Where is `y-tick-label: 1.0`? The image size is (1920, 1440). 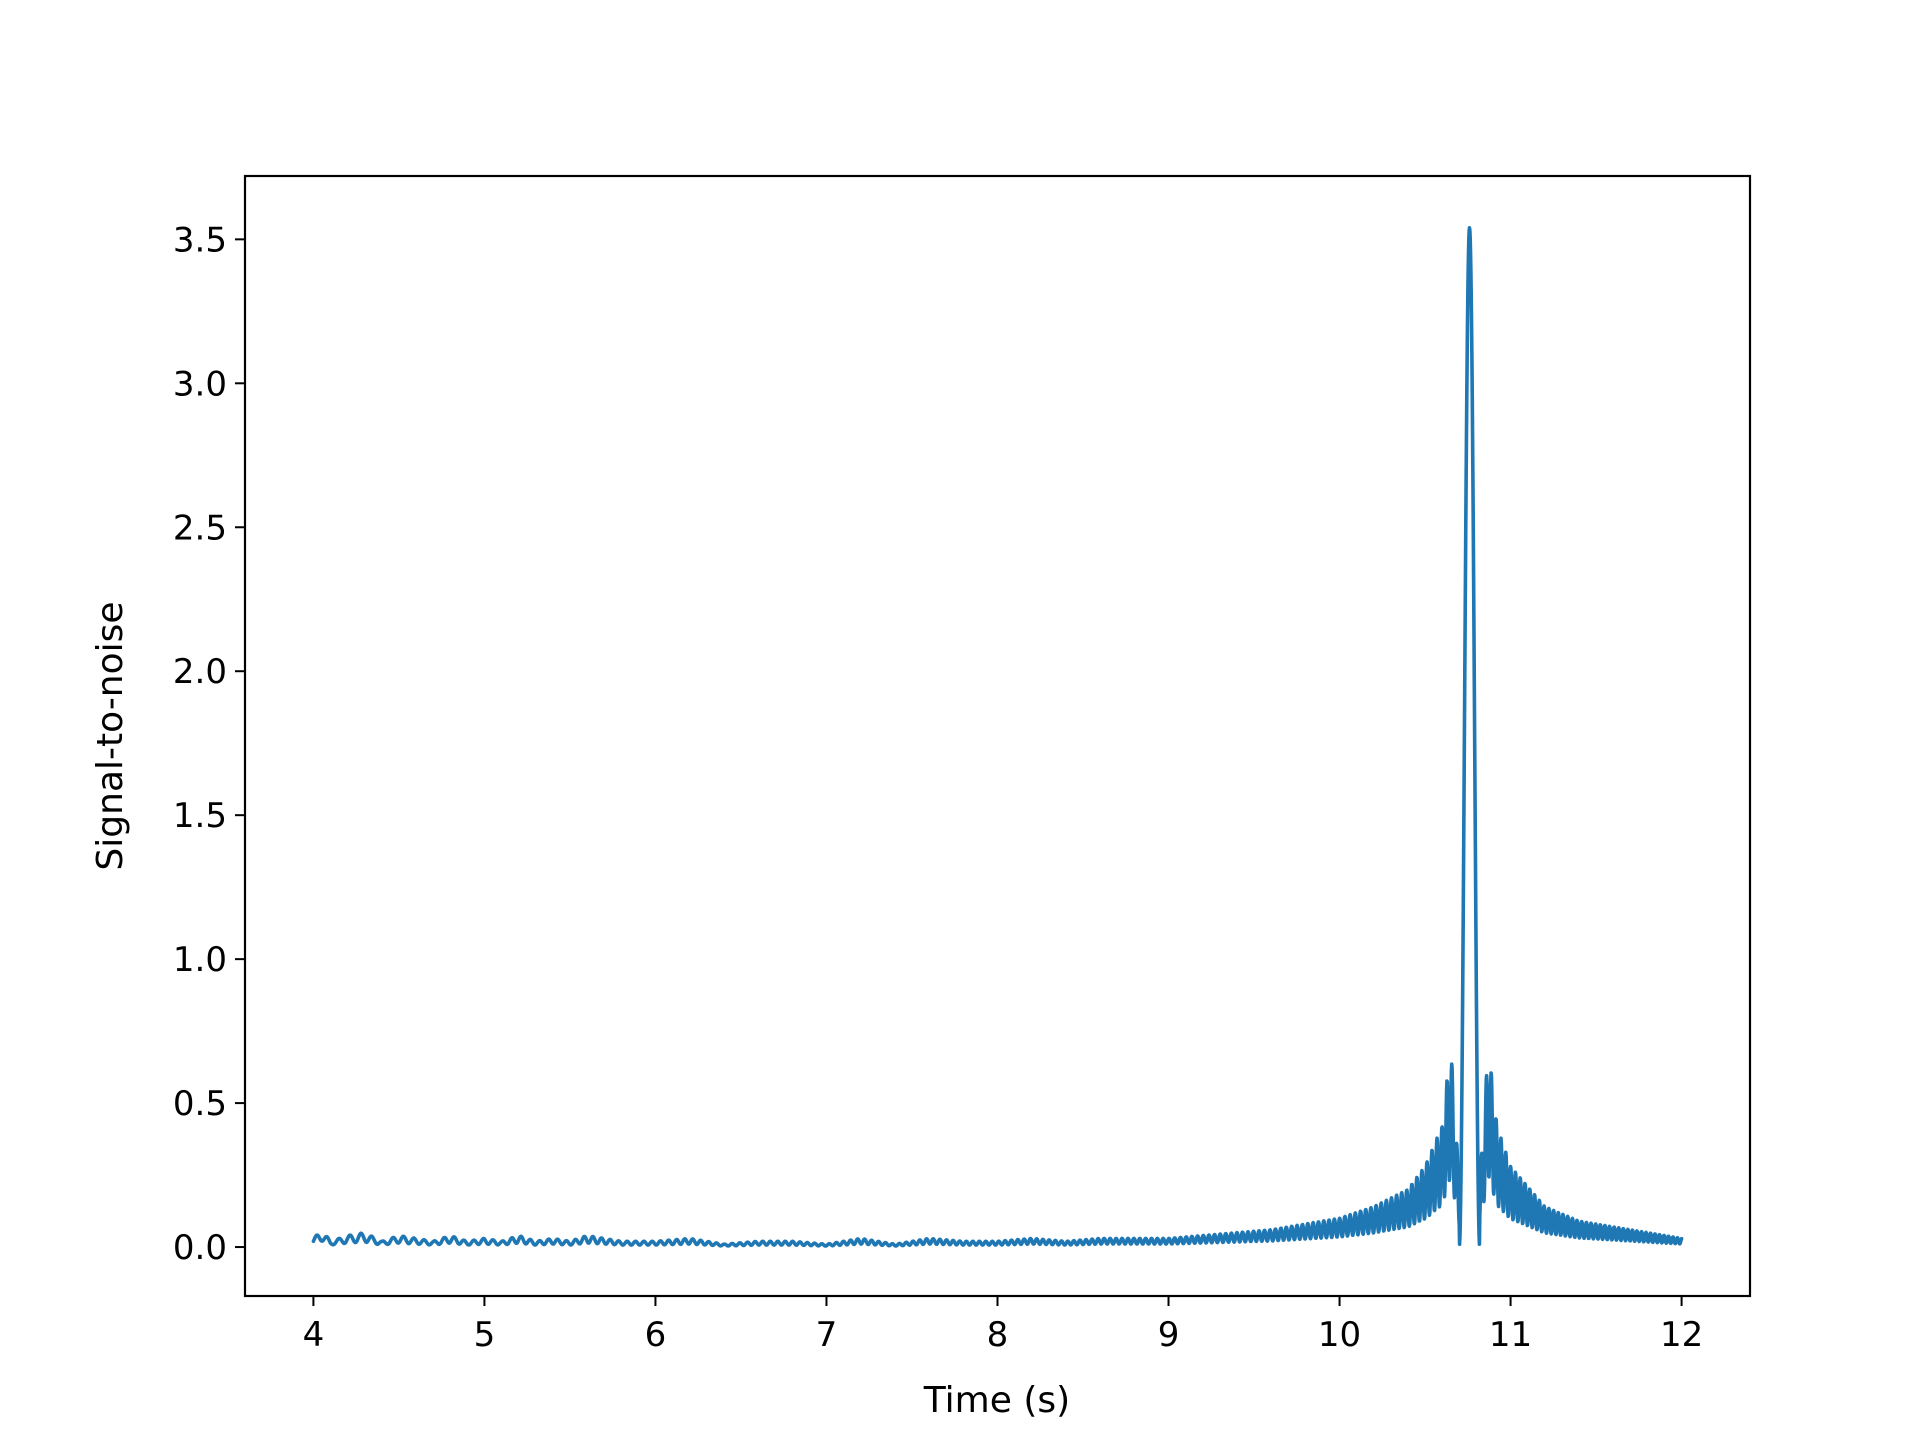
y-tick-label: 1.0 is located at coordinates (200, 960).